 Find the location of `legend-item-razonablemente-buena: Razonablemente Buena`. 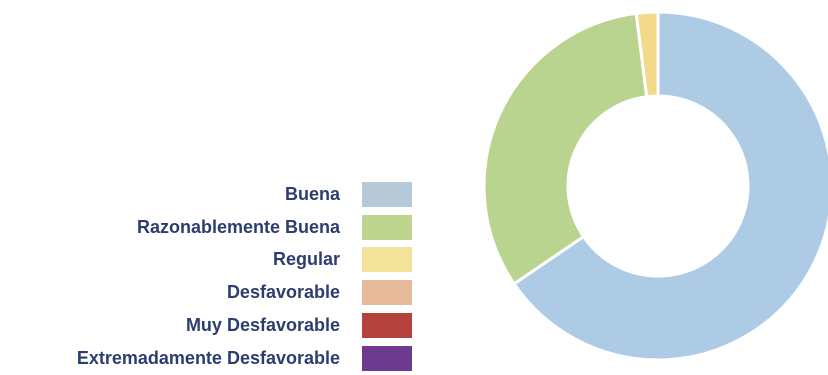

legend-item-razonablemente-buena: Razonablemente Buena is located at coordinates (206, 227).